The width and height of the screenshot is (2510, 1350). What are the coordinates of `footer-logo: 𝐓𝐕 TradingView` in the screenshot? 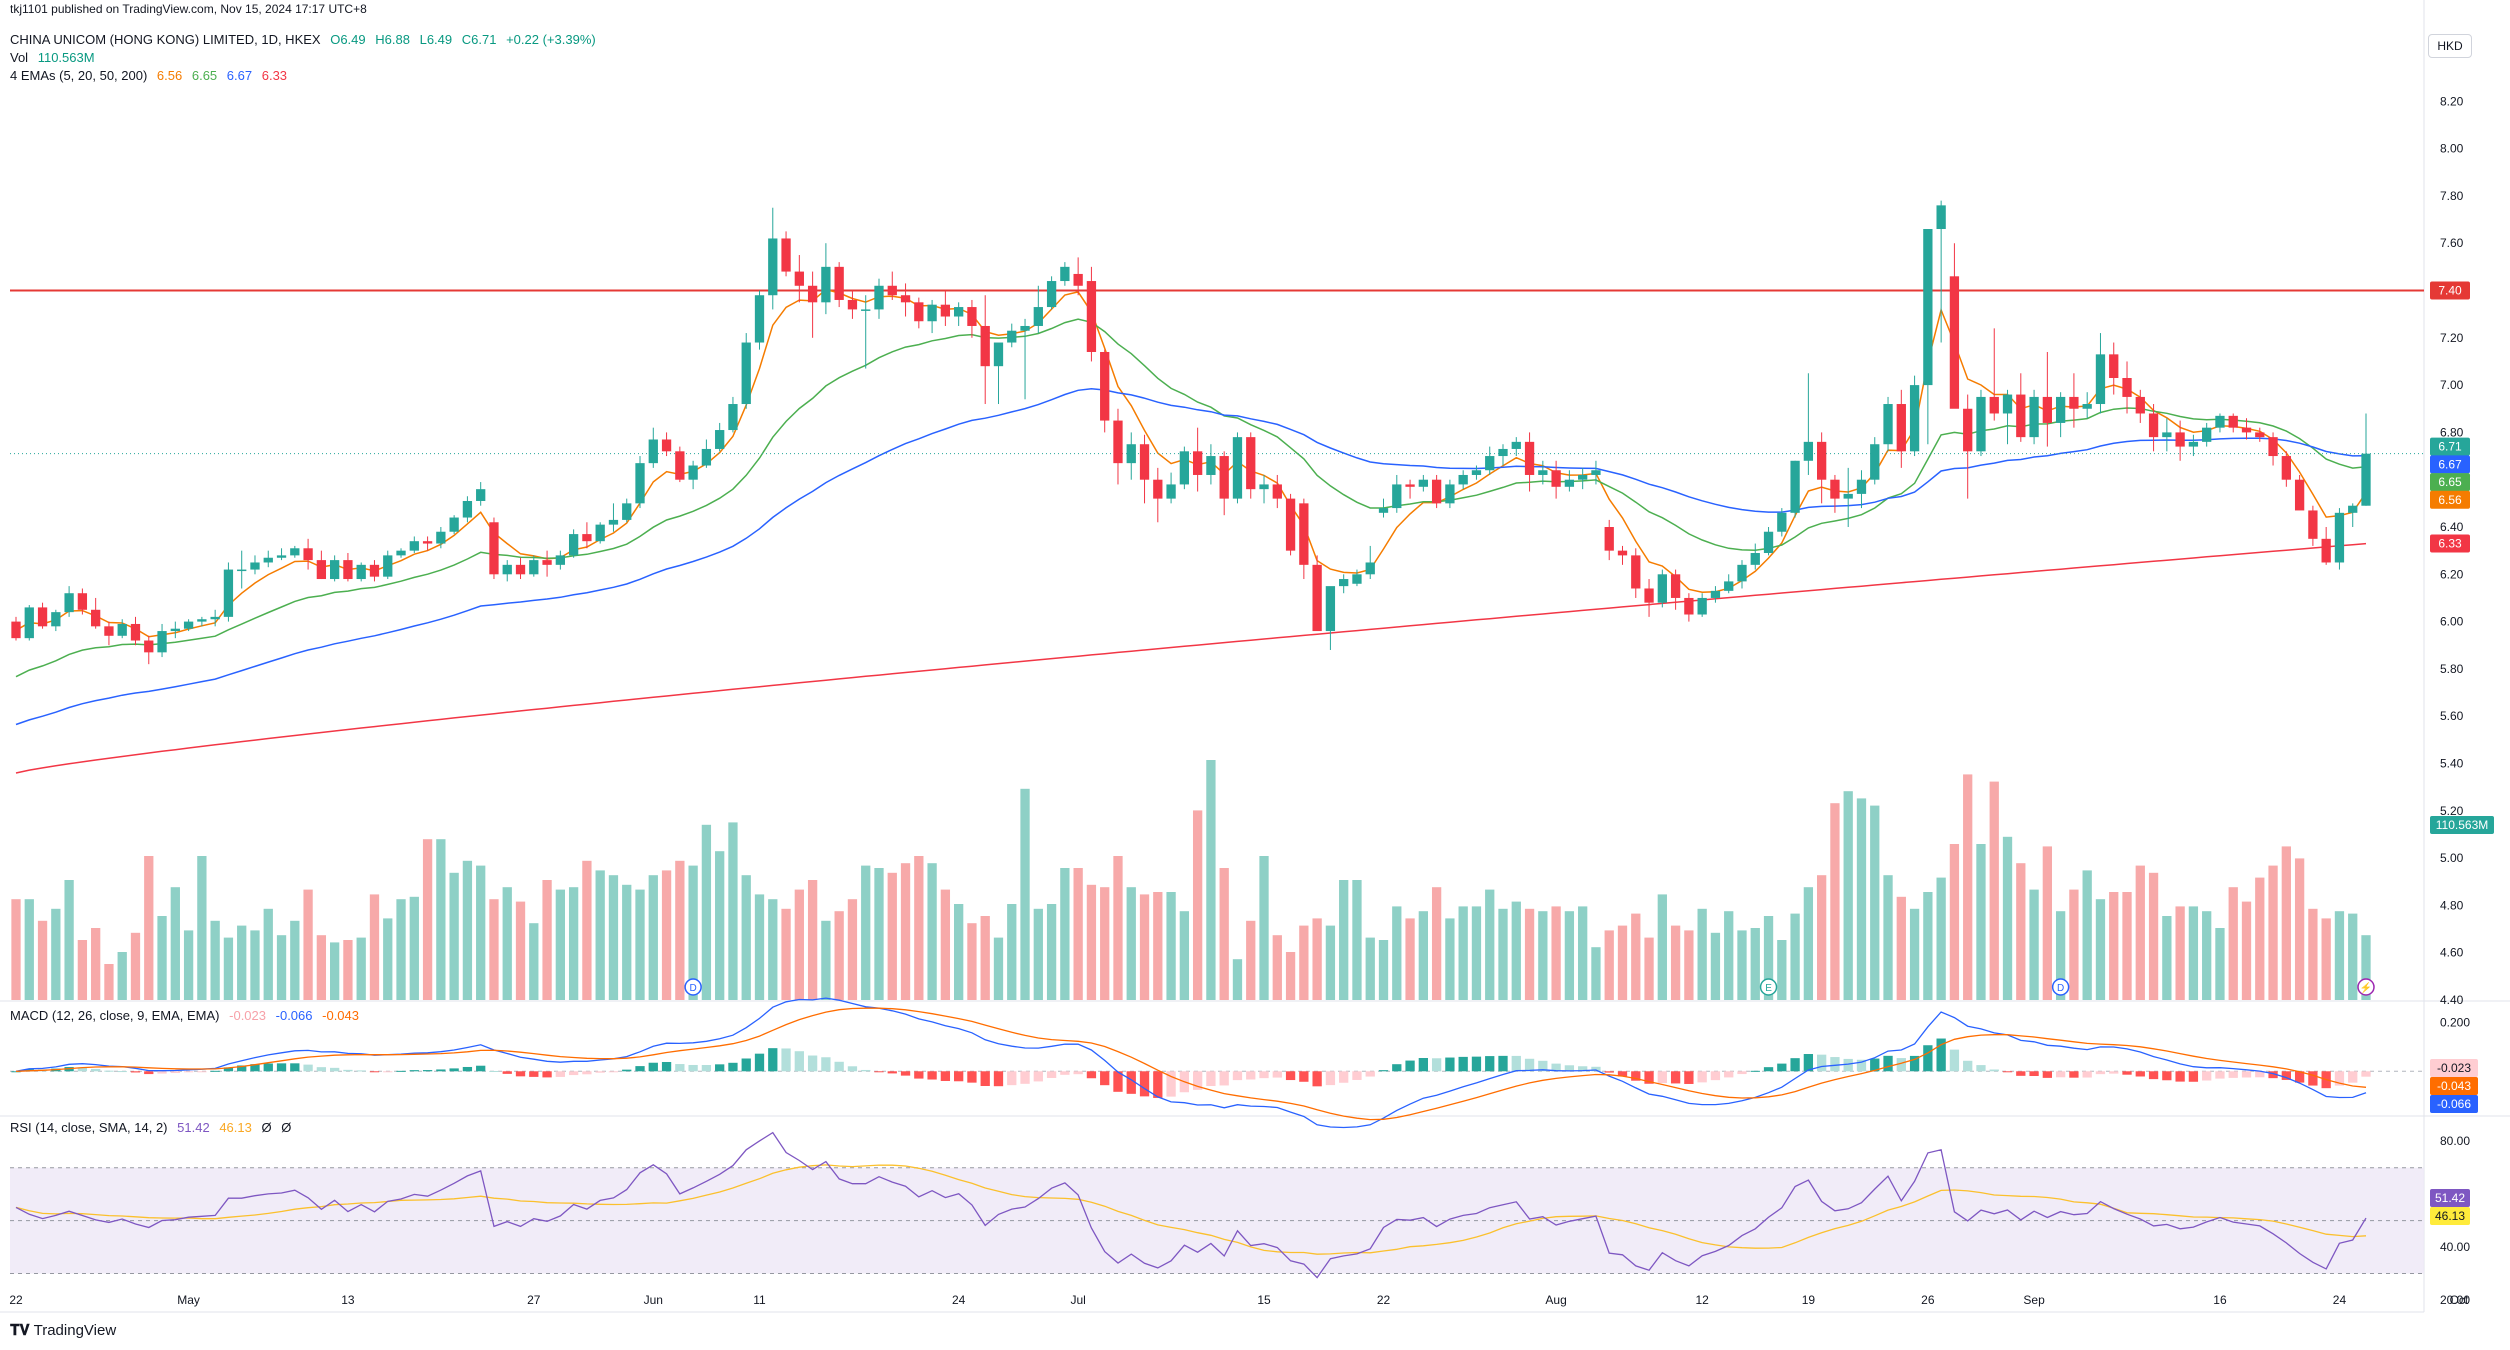 It's located at (63, 1330).